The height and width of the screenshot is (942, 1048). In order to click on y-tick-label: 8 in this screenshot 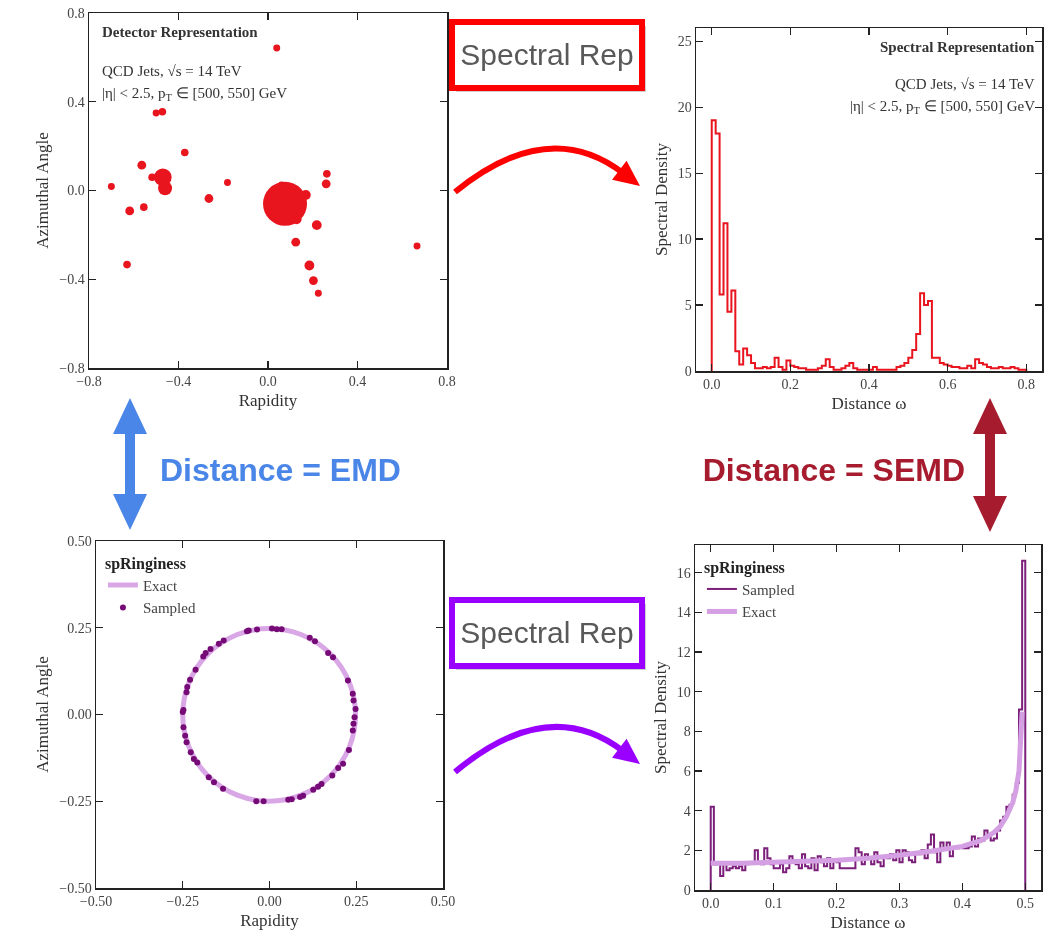, I will do `click(687, 732)`.